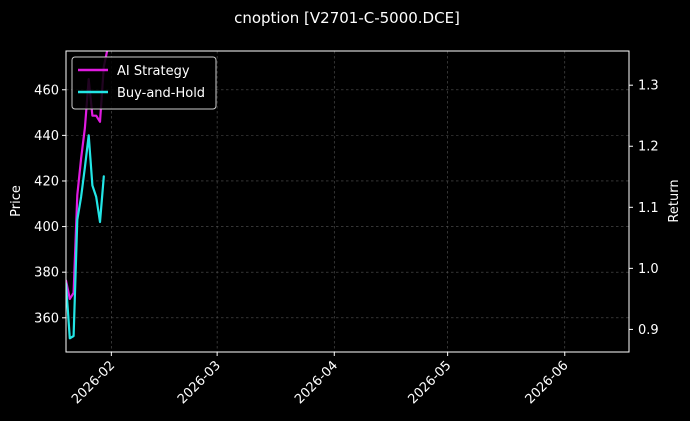  I want to click on x-tick-label: 2026-05, so click(429, 382).